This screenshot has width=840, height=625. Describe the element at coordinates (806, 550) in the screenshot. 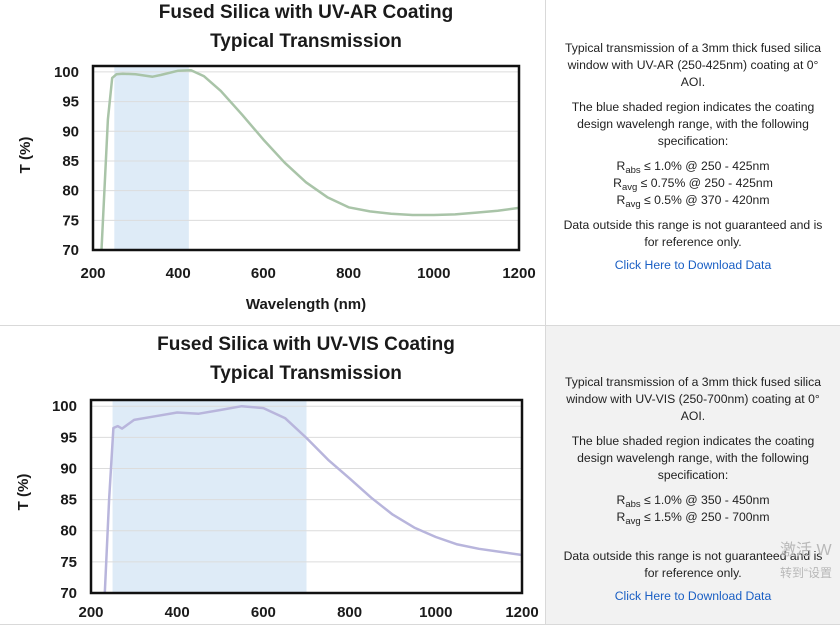

I see `watermark-line-1: 激活 W` at that location.